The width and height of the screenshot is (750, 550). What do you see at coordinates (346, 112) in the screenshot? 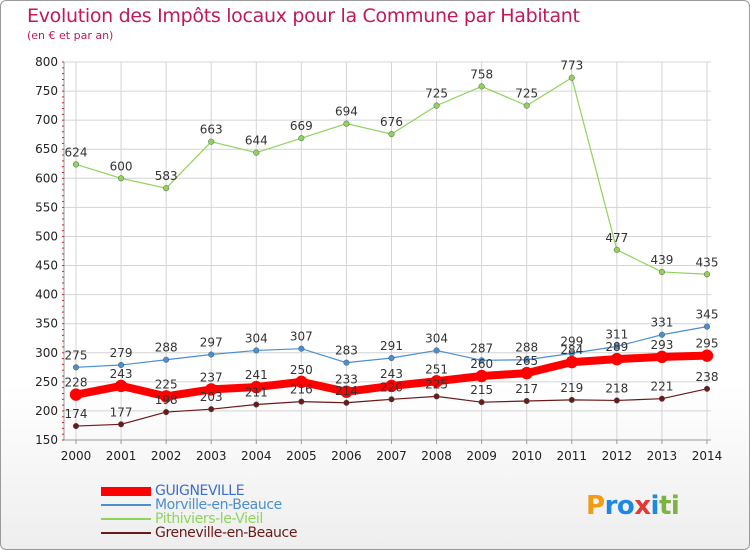
I see `data-label: 694` at bounding box center [346, 112].